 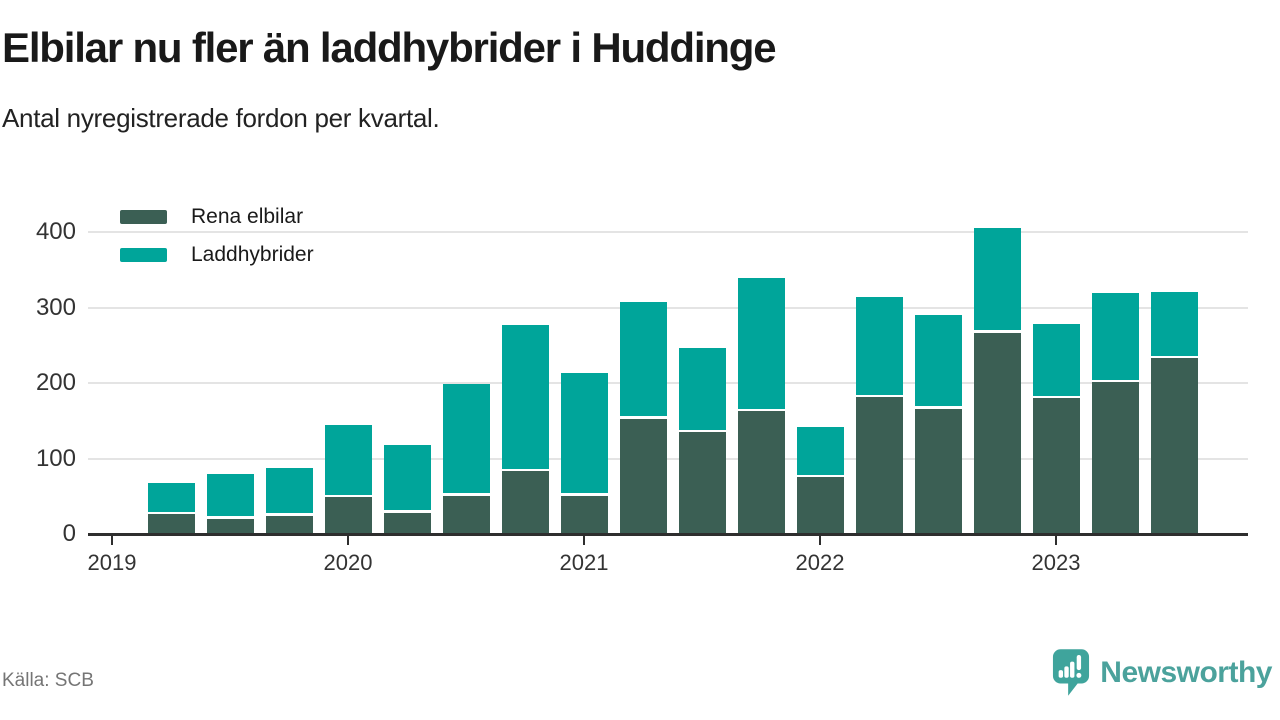 I want to click on bar-segment-rena-elbilar-2021-Q4, so click(x=761, y=472).